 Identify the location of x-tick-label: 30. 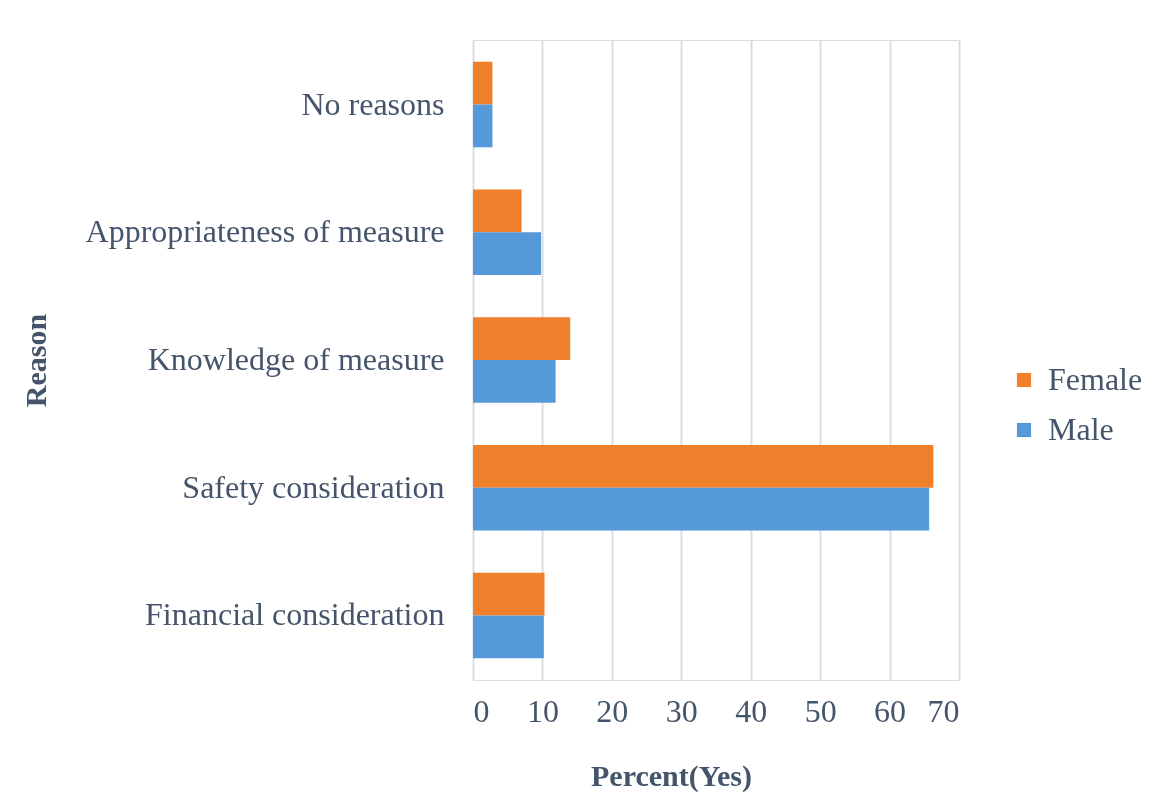
(681, 710).